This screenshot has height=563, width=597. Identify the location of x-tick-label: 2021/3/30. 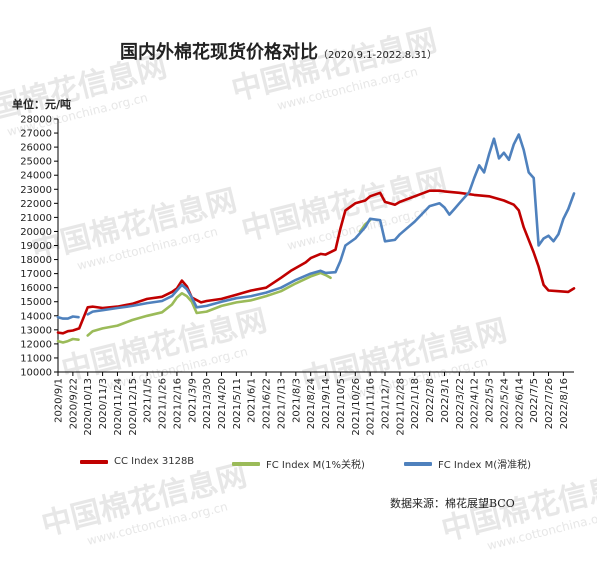
(207, 403).